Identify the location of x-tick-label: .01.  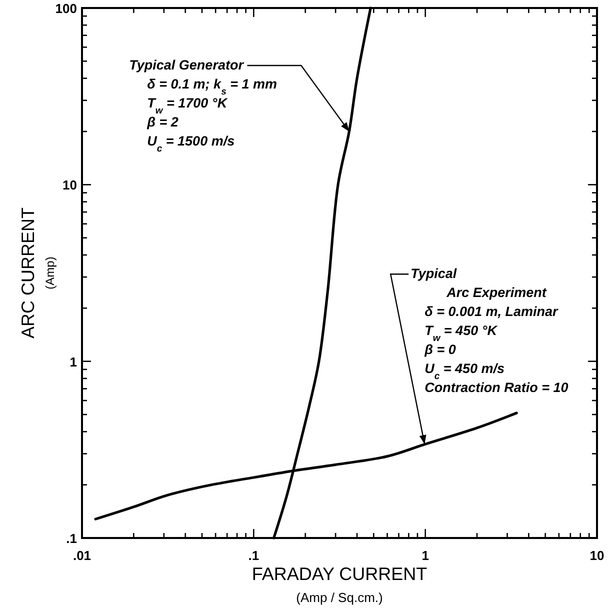
(82, 555).